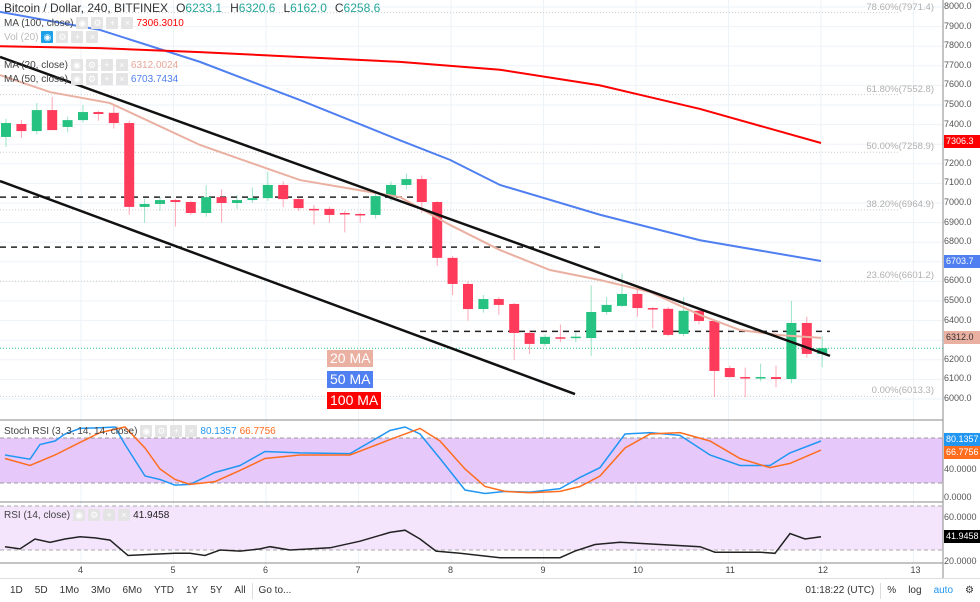  What do you see at coordinates (132, 590) in the screenshot?
I see `range-6mo: 6Mo` at bounding box center [132, 590].